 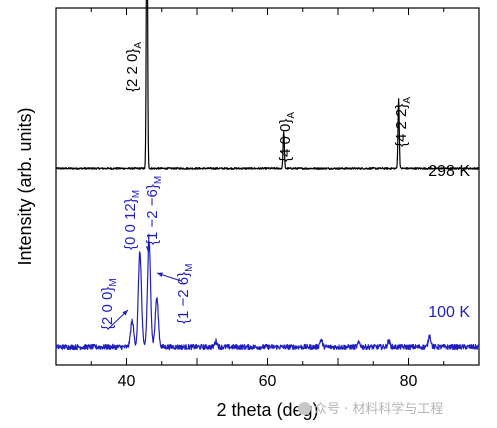 What do you see at coordinates (267, 410) in the screenshot?
I see `x-axis-label: 2 theta (deg)` at bounding box center [267, 410].